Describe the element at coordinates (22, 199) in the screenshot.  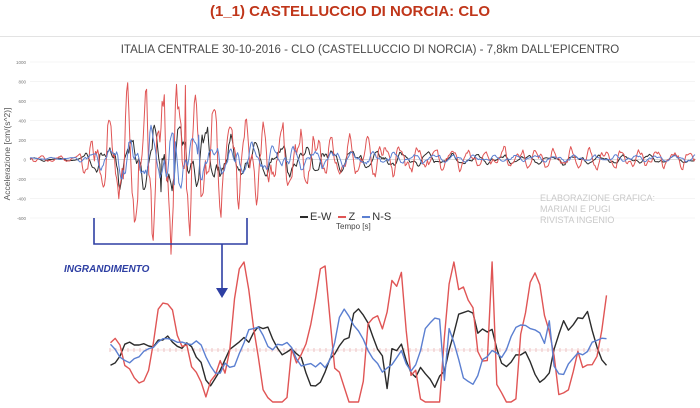
I see `y-tick-label: -400` at that location.